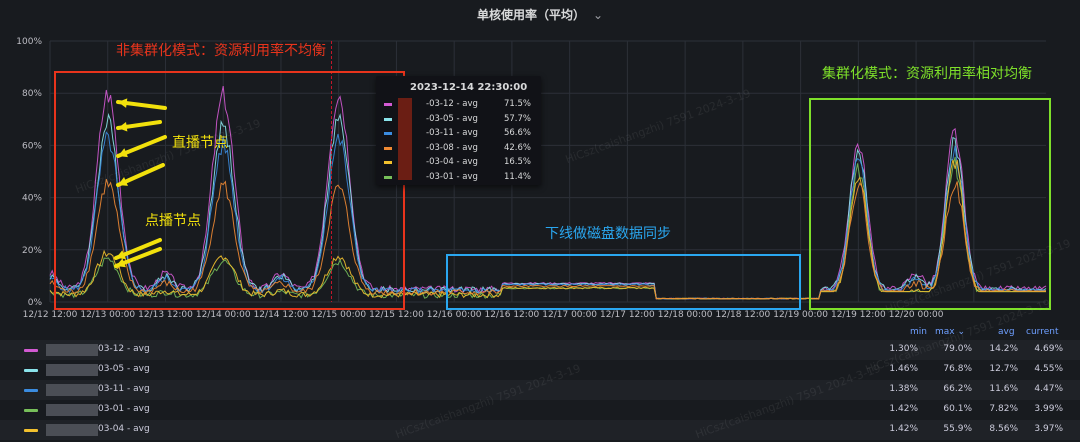  Describe the element at coordinates (918, 332) in the screenshot. I see `legend-header-min: min` at that location.